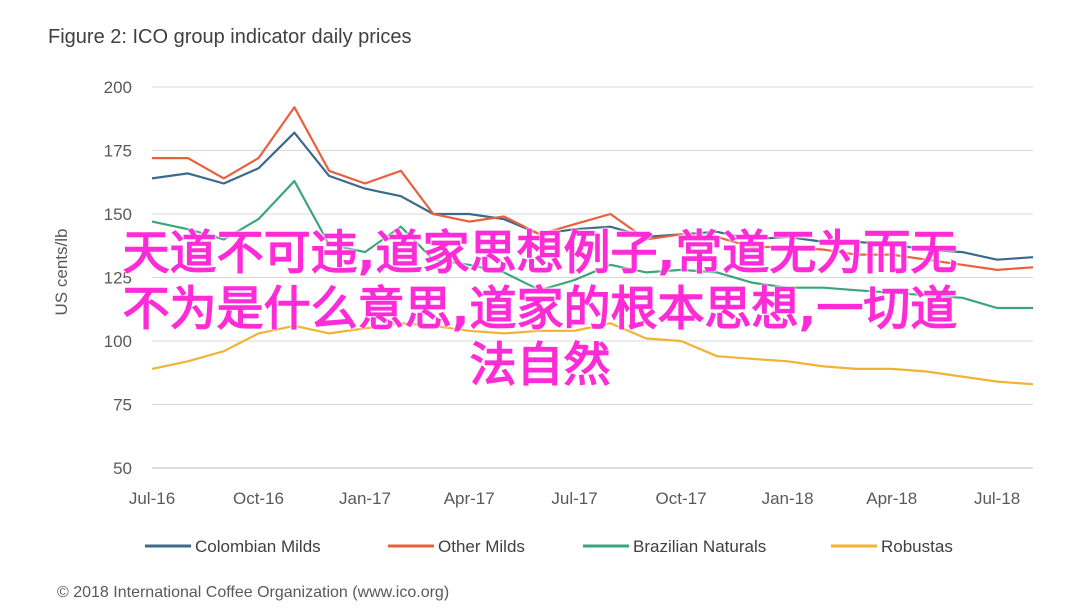 This screenshot has width=1080, height=609. I want to click on legend-entry: Other Milds, so click(456, 546).